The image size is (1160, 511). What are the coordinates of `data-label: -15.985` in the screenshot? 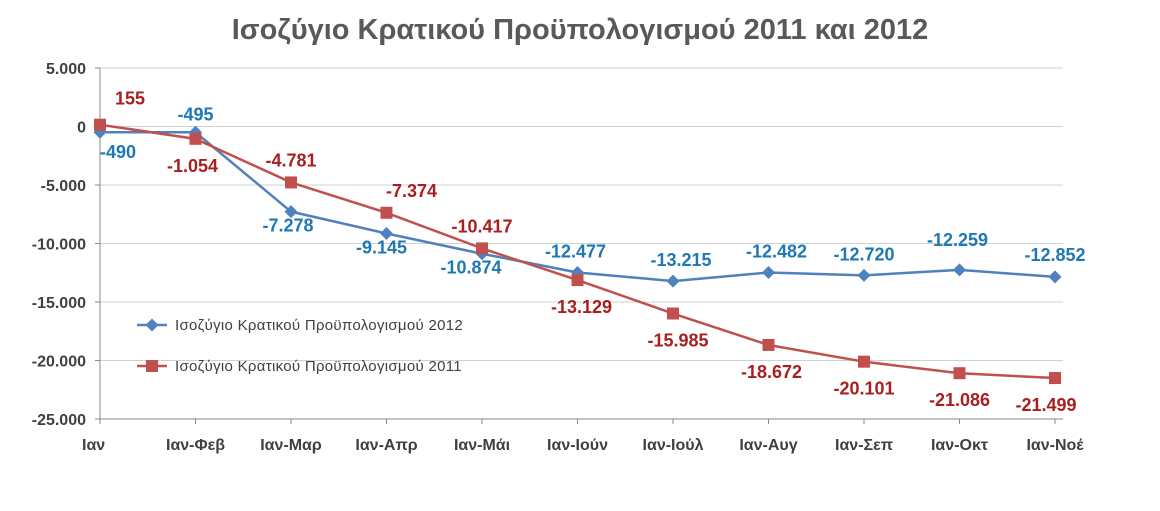 It's located at (677, 341).